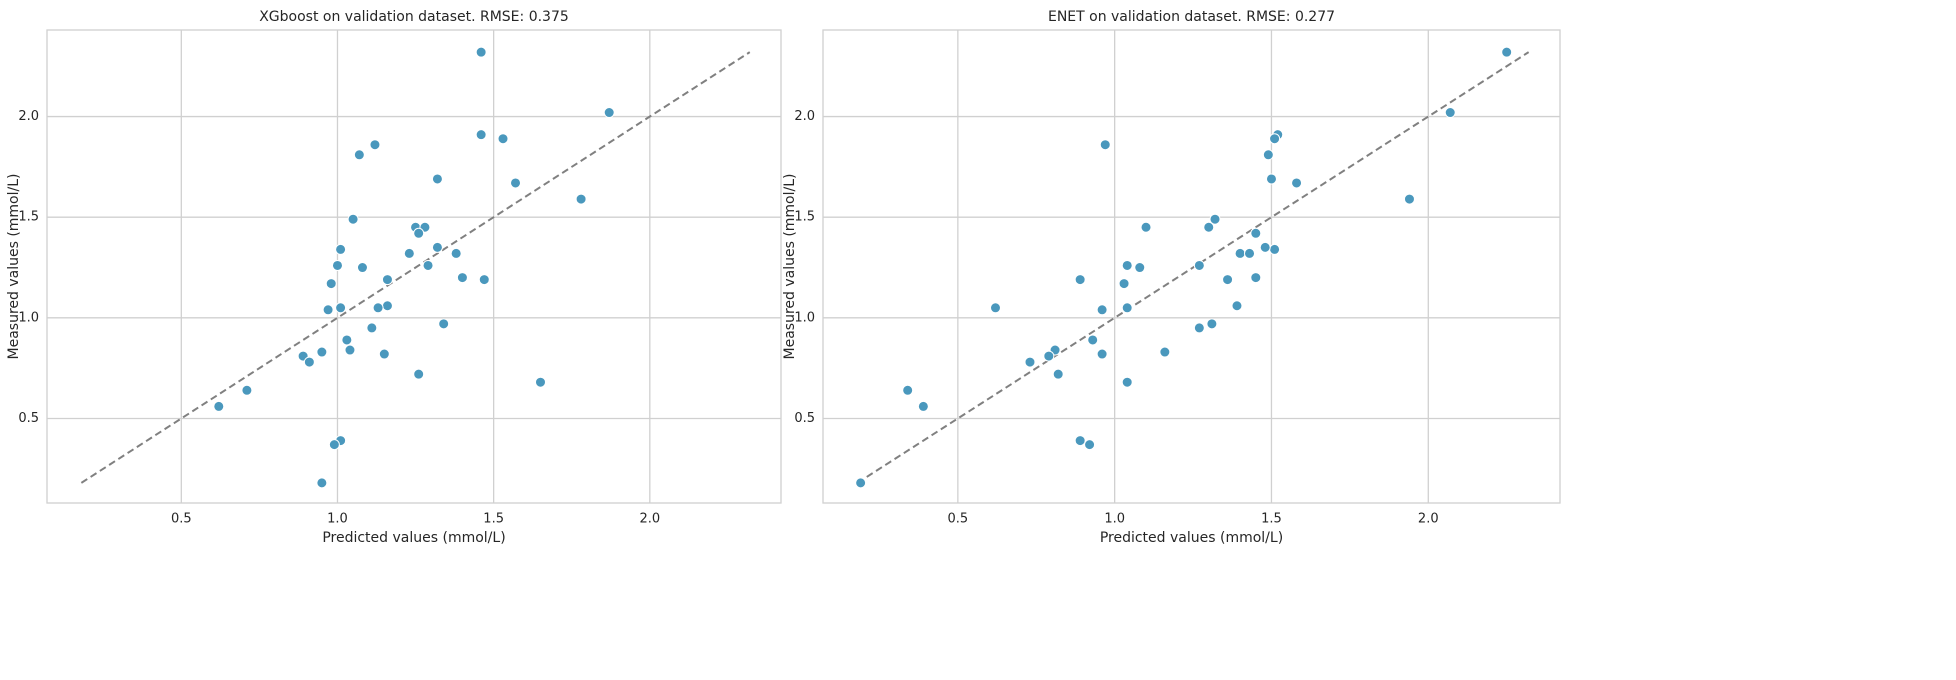 Image resolution: width=1956 pixels, height=680 pixels. What do you see at coordinates (28, 116) in the screenshot?
I see `y-tick-label: 2.0` at bounding box center [28, 116].